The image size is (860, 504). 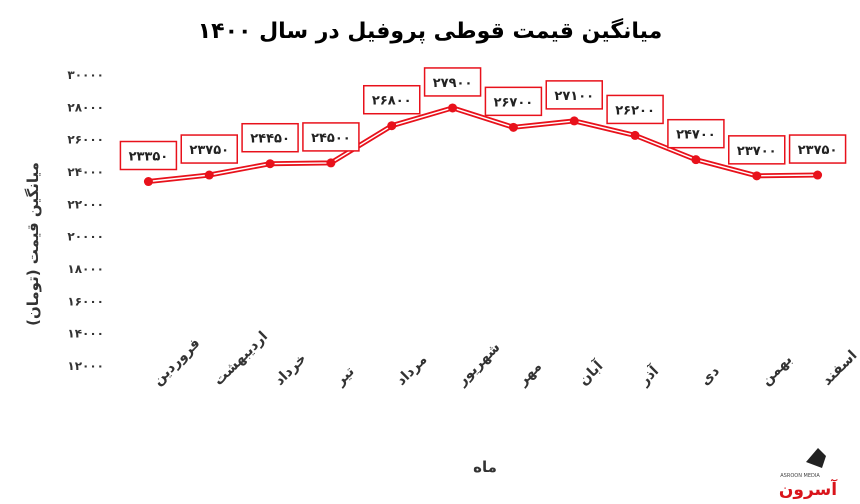 I want to click on y-tick-label: ۳۰۰۰۰, so click(x=85, y=75).